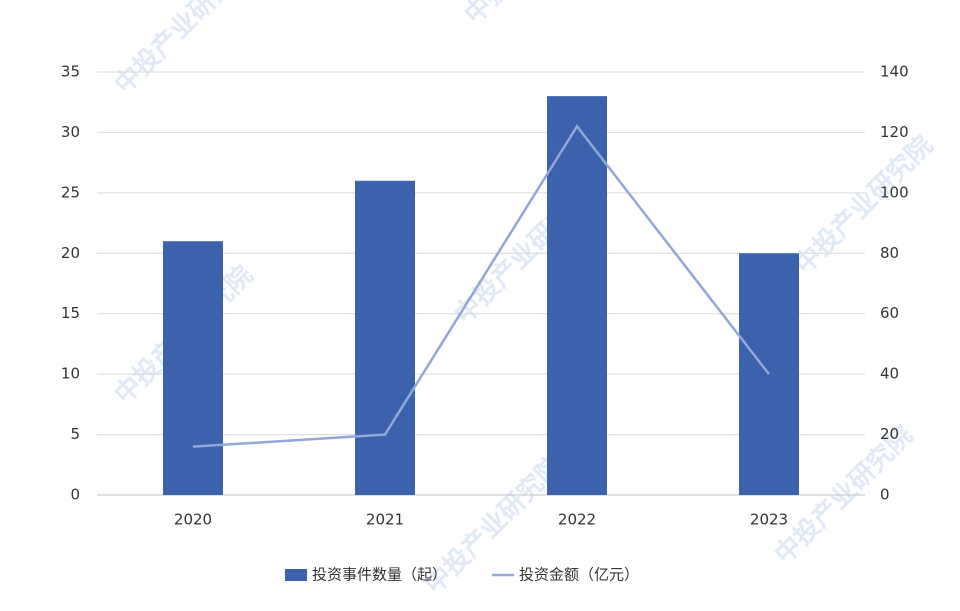 The height and width of the screenshot is (611, 960). Describe the element at coordinates (296, 575) in the screenshot. I see `legend-swatch` at that location.